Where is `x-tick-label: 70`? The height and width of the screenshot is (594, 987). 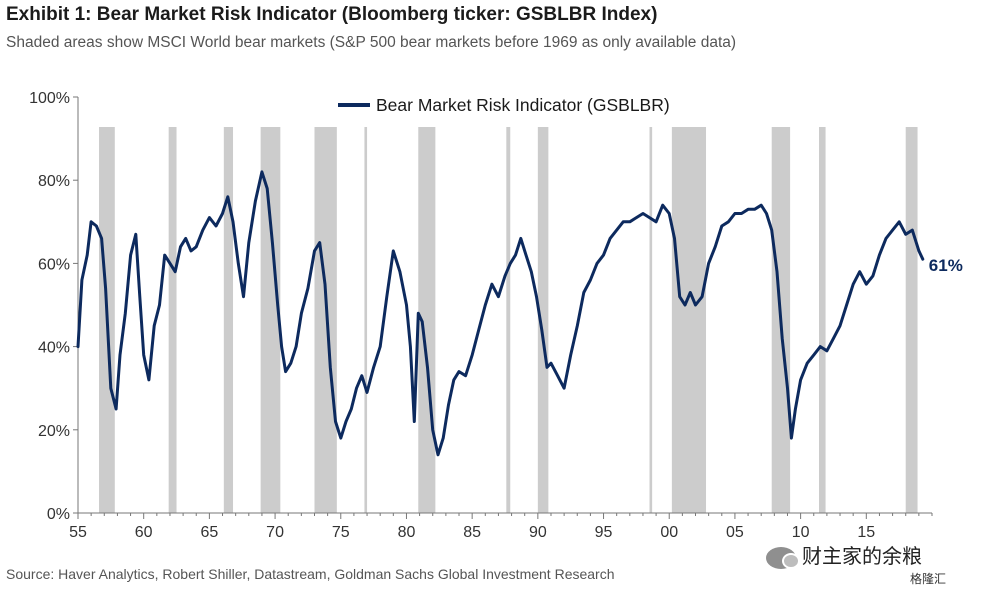 x-tick-label: 70 is located at coordinates (275, 532).